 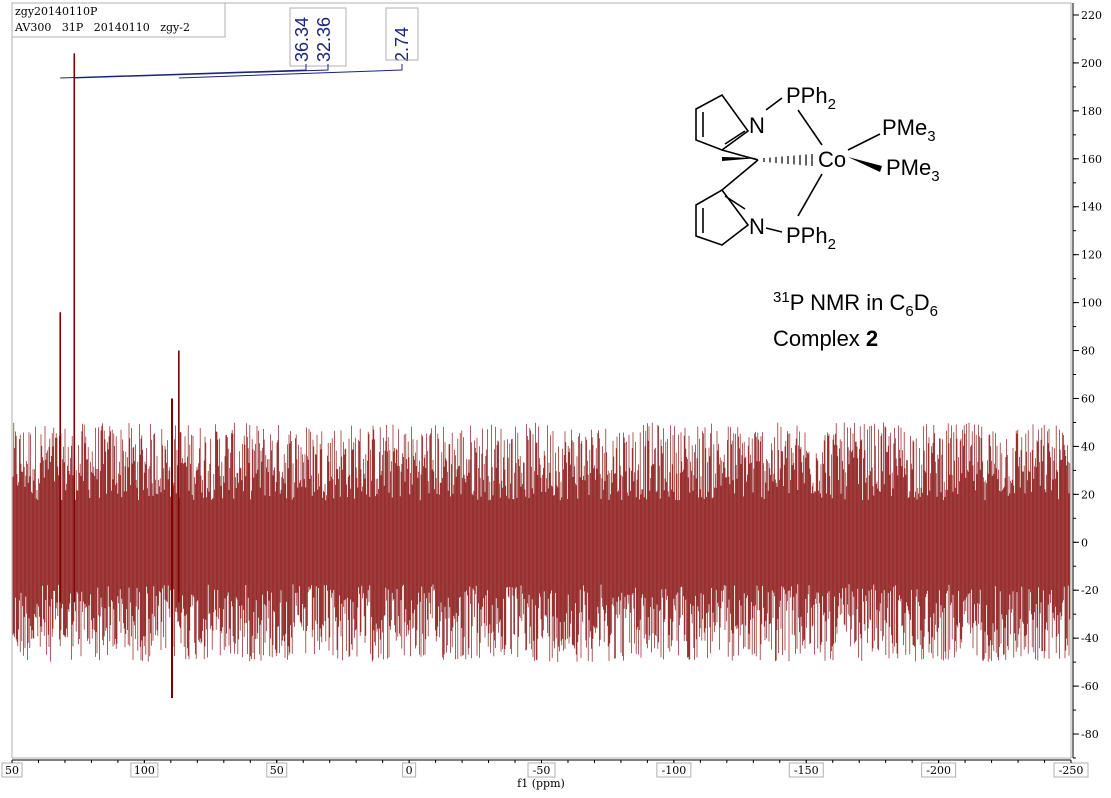 I want to click on molecule-labels: N PPh2 N PPh2 Co PMe3 PMe3, so click(x=844, y=168).